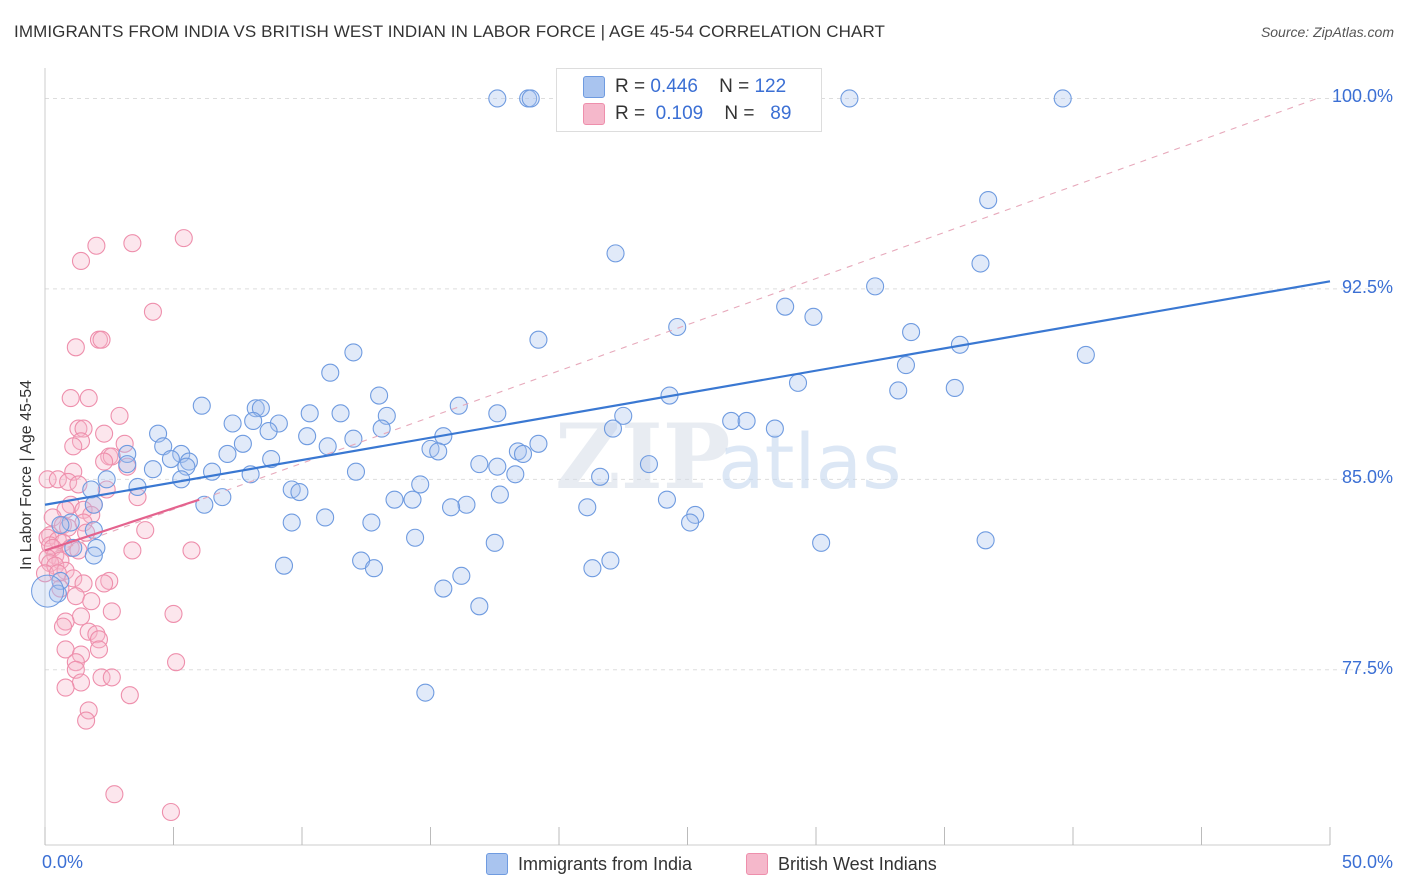 Image resolution: width=1406 pixels, height=892 pixels. I want to click on y-tick-label: 77.5%, so click(1367, 667).